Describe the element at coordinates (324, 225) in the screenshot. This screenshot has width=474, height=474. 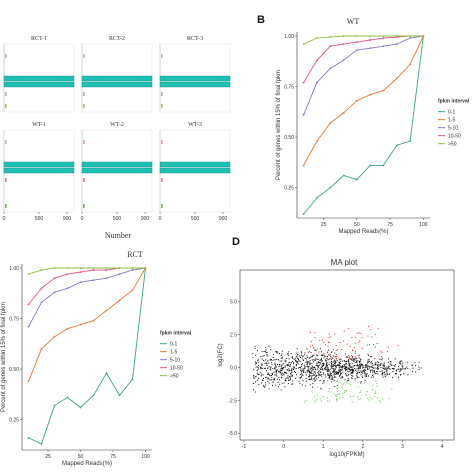
I see `x-tick-label: 25` at that location.